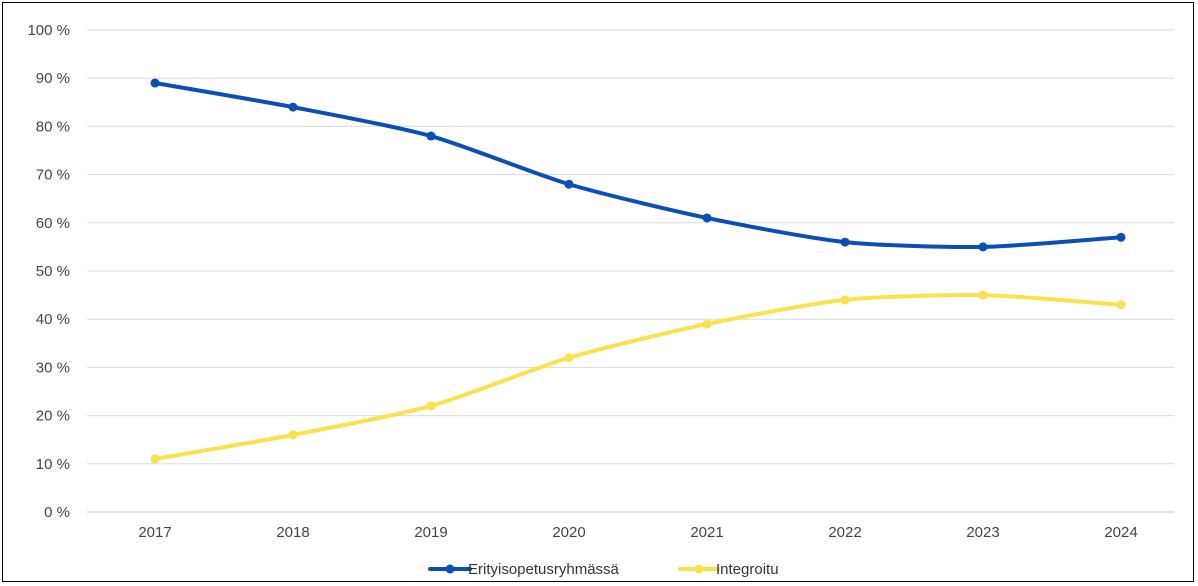  Describe the element at coordinates (53, 416) in the screenshot. I see `y-tick-label: 20 %` at that location.